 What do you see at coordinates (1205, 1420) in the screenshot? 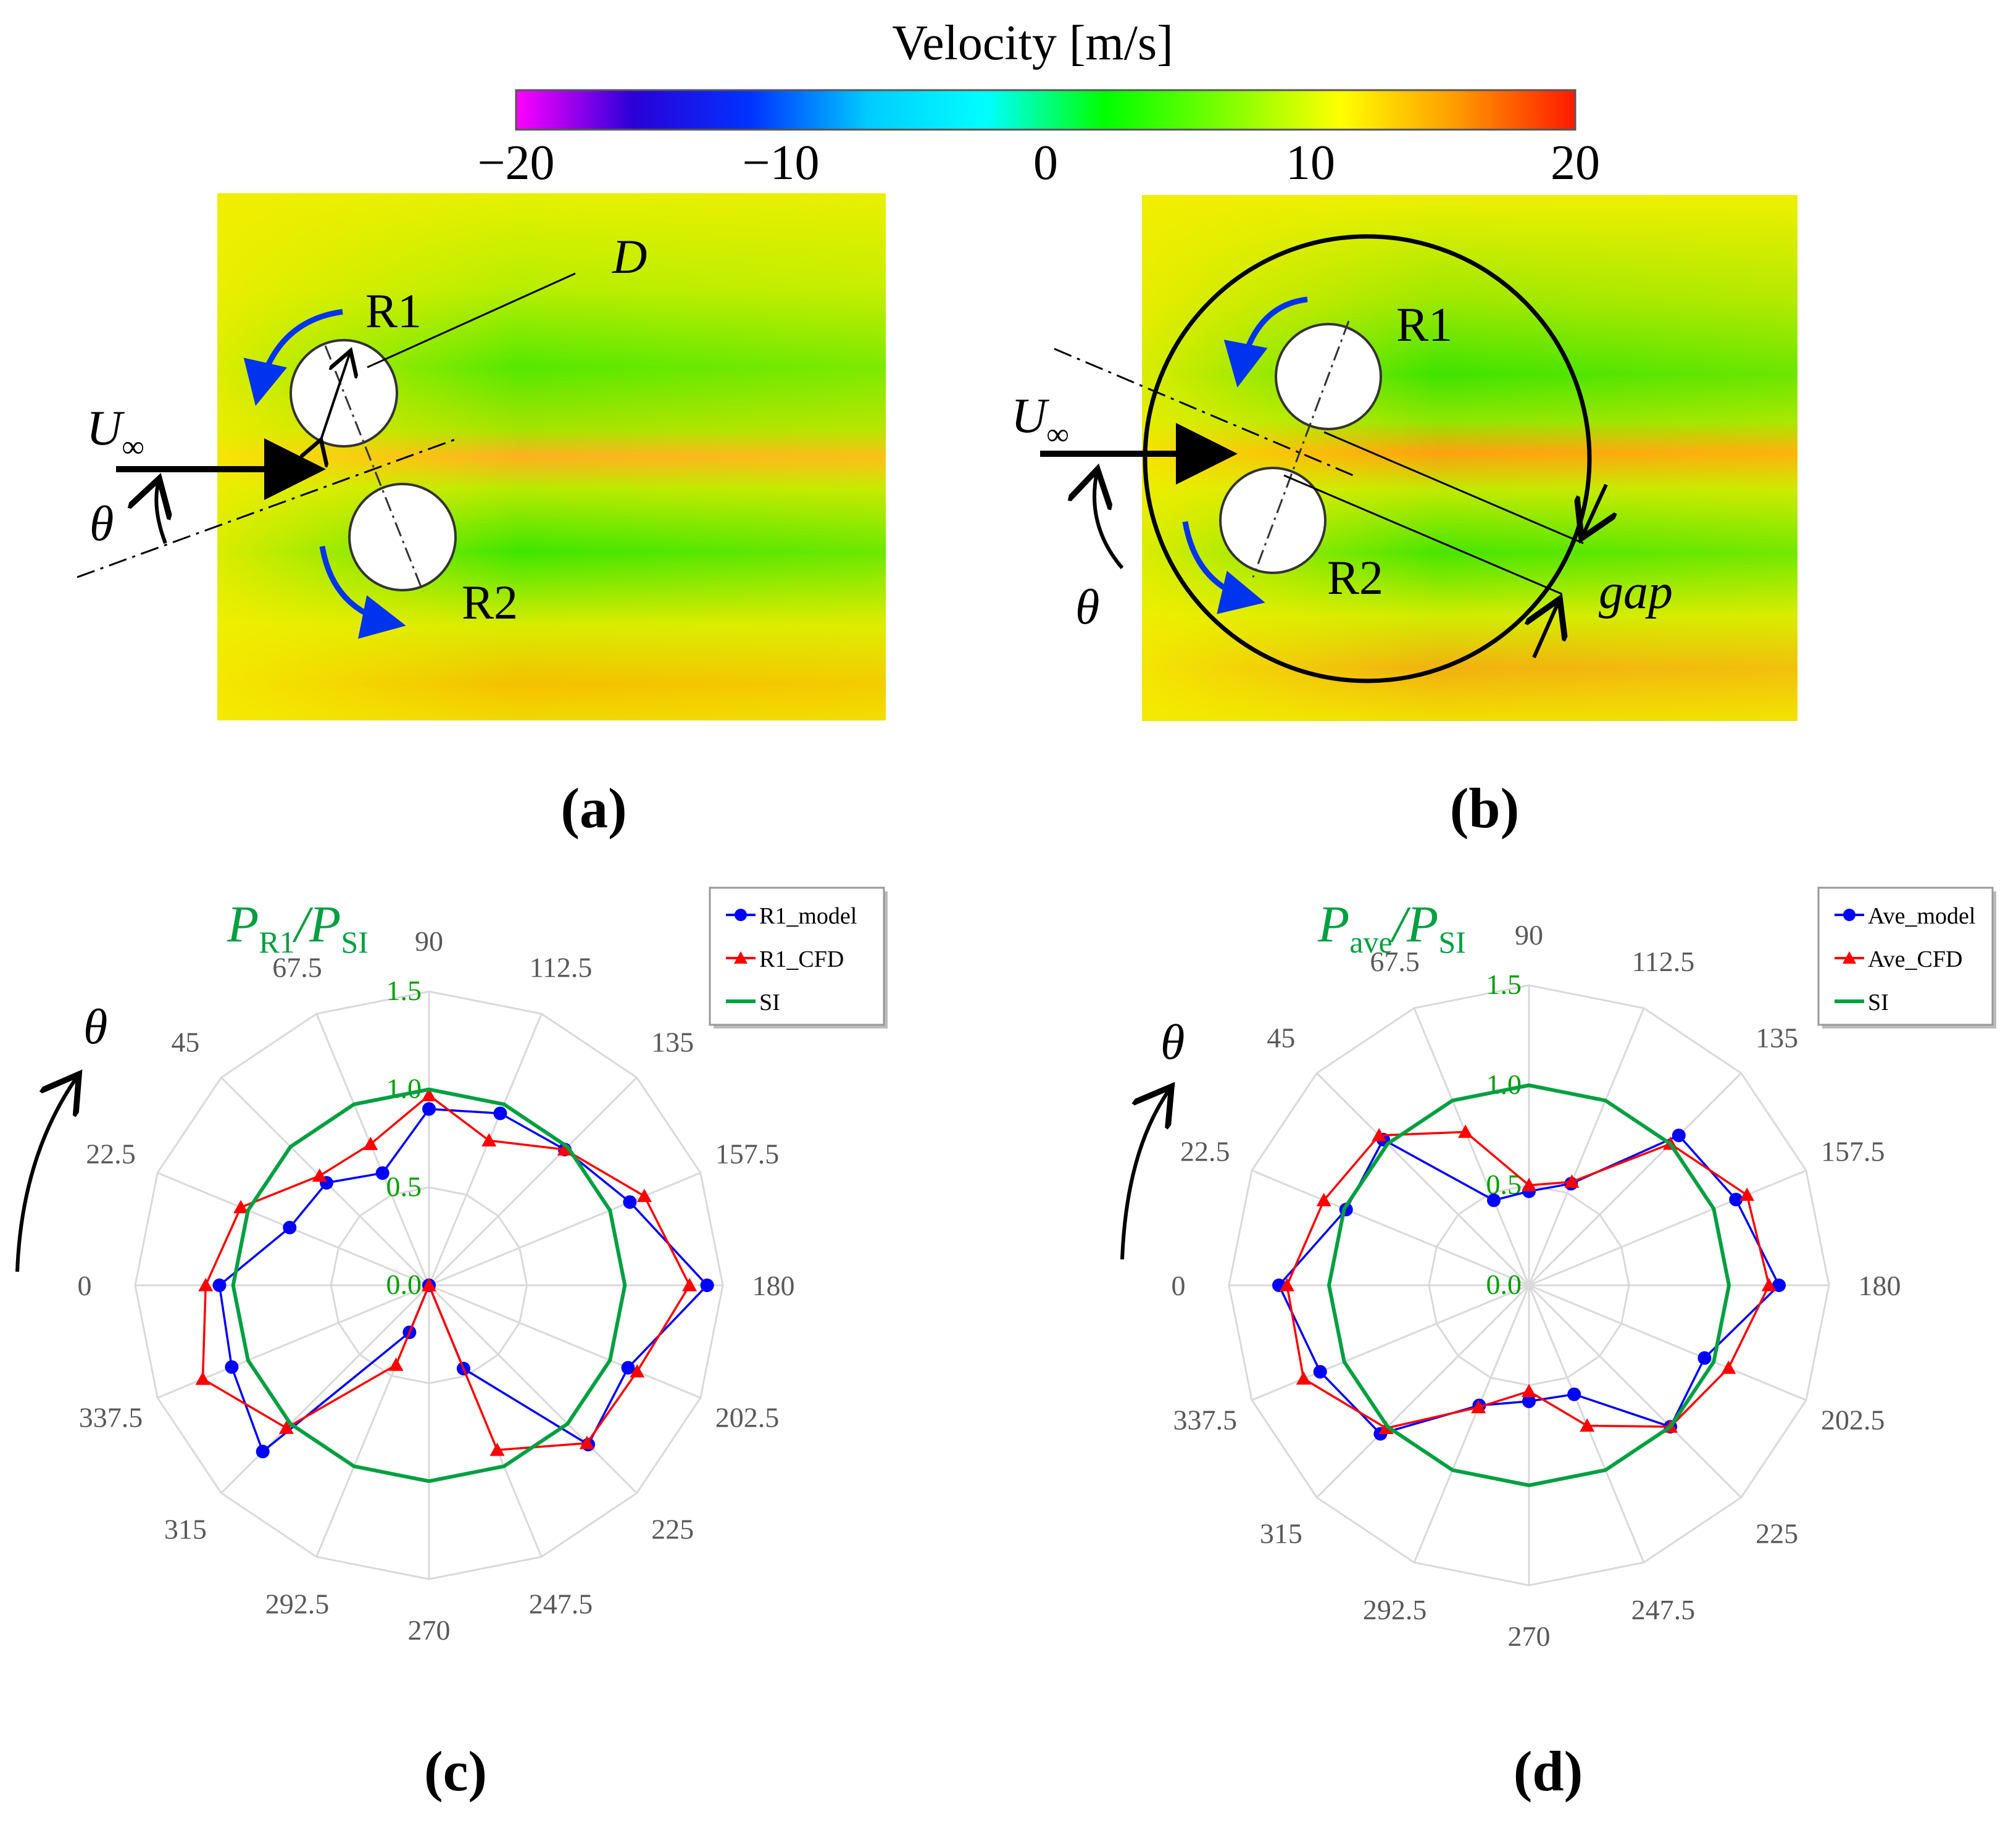
I see `radar-angle-label: 337.5` at bounding box center [1205, 1420].